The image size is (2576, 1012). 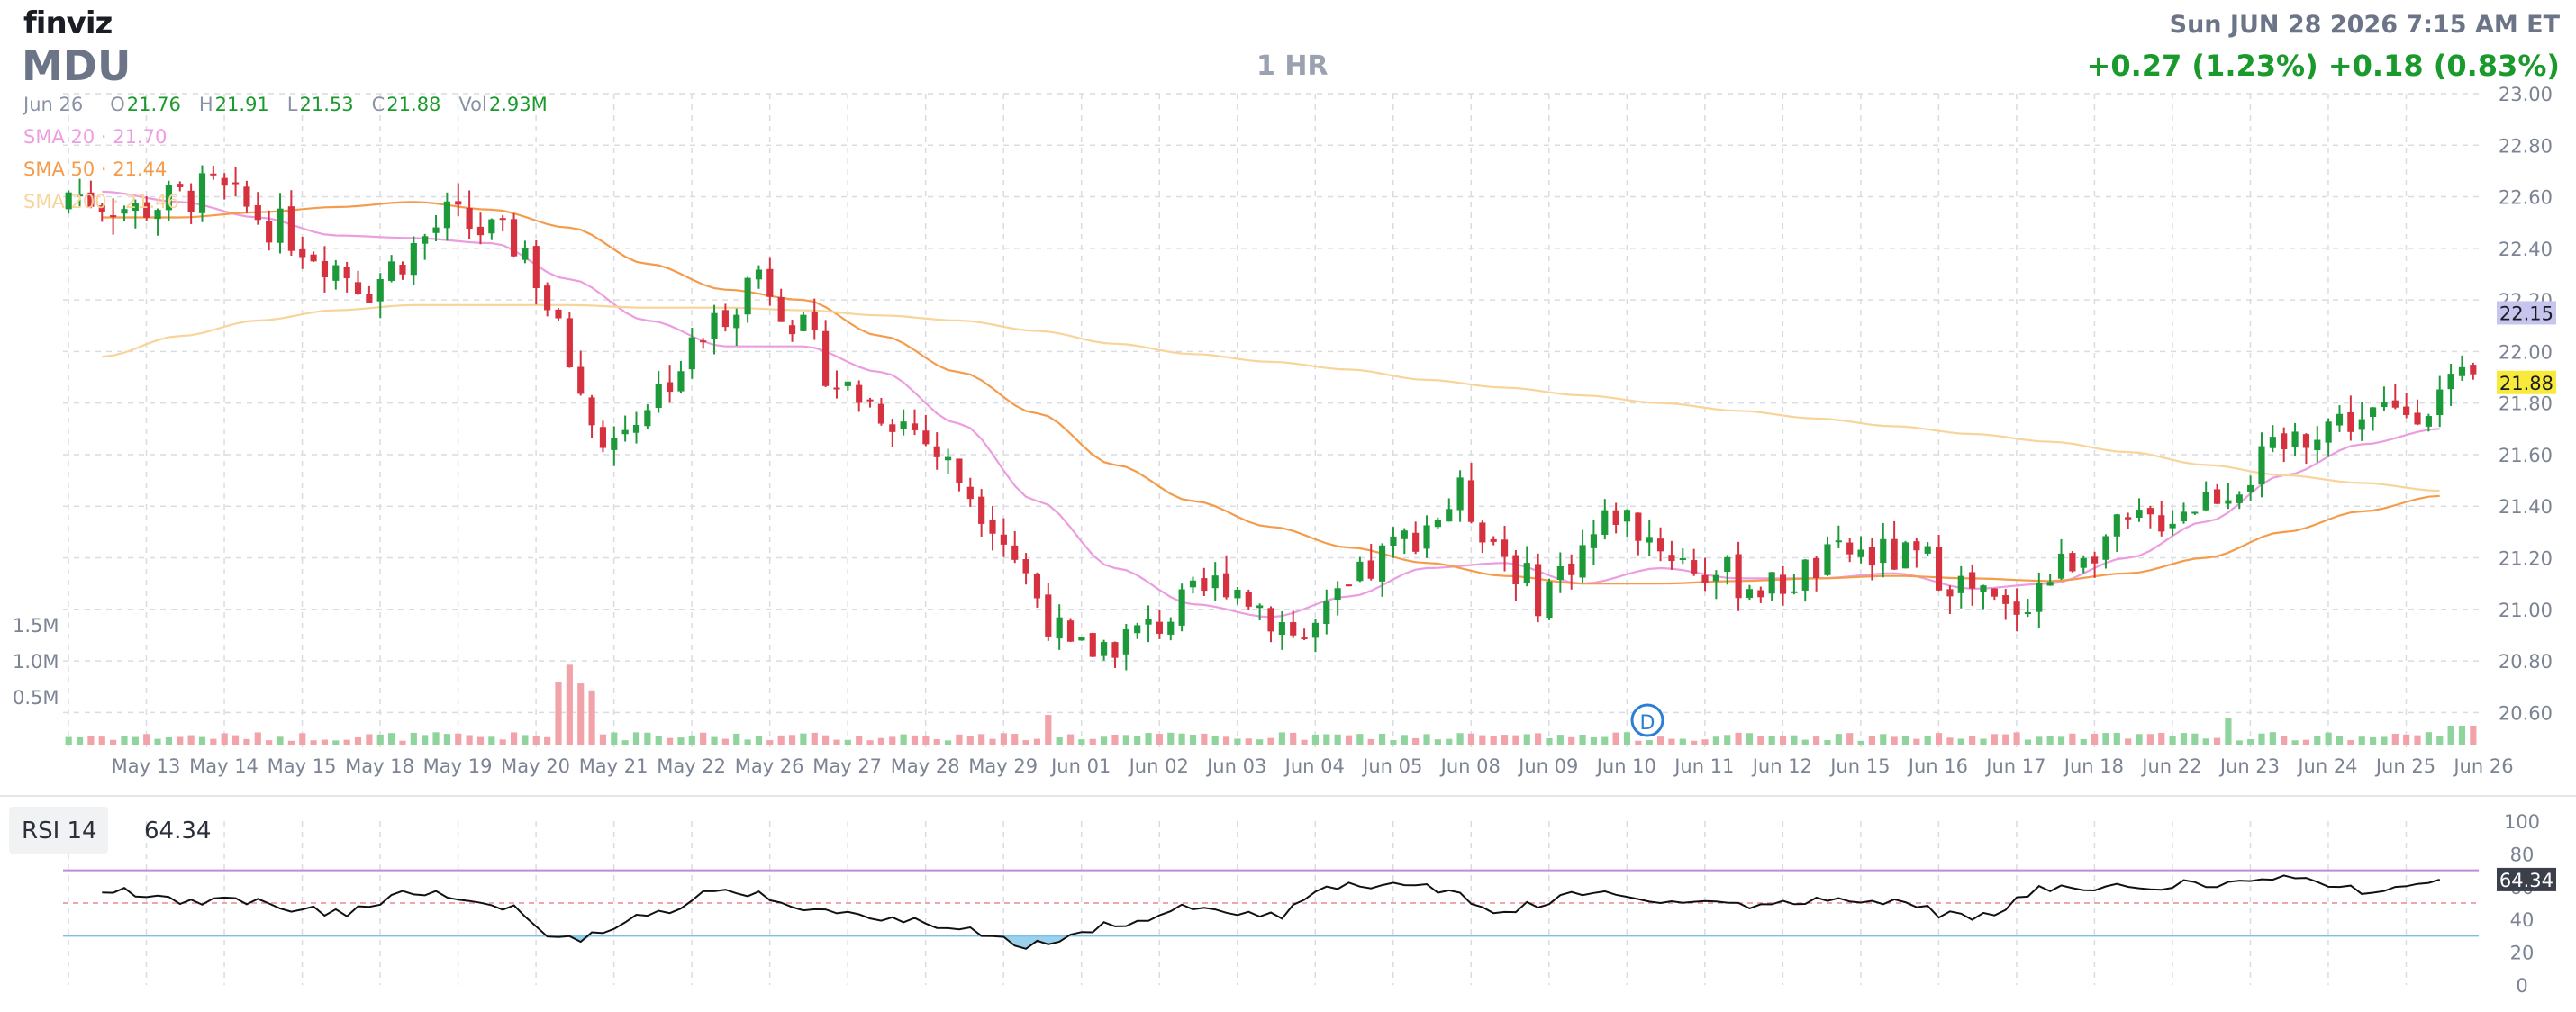 I want to click on dividend-marker: D, so click(x=1647, y=720).